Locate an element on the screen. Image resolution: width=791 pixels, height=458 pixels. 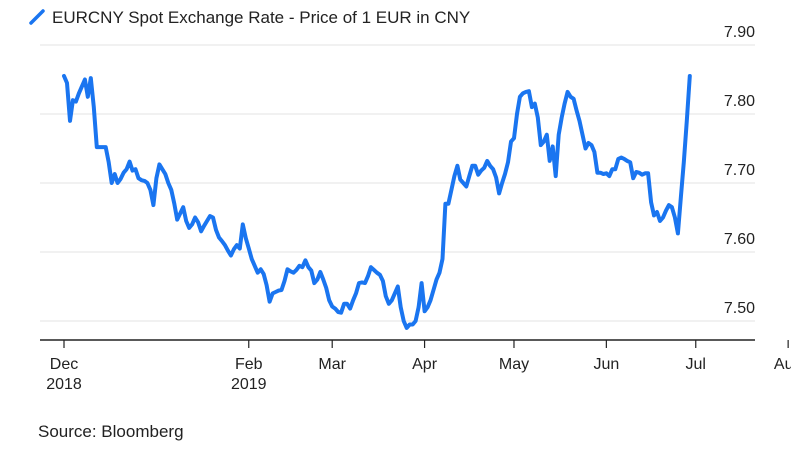
x-tick-year-label: 2018 is located at coordinates (64, 384).